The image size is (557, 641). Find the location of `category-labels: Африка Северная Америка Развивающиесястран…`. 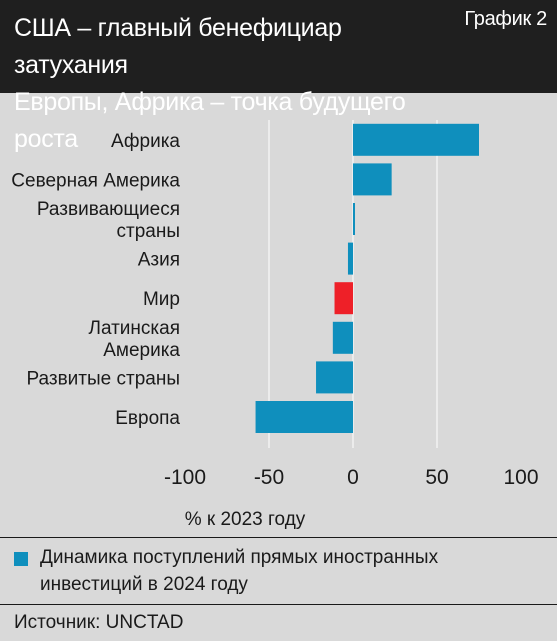

category-labels: Африка Северная Америка Развивающиесястран… is located at coordinates (95, 280).